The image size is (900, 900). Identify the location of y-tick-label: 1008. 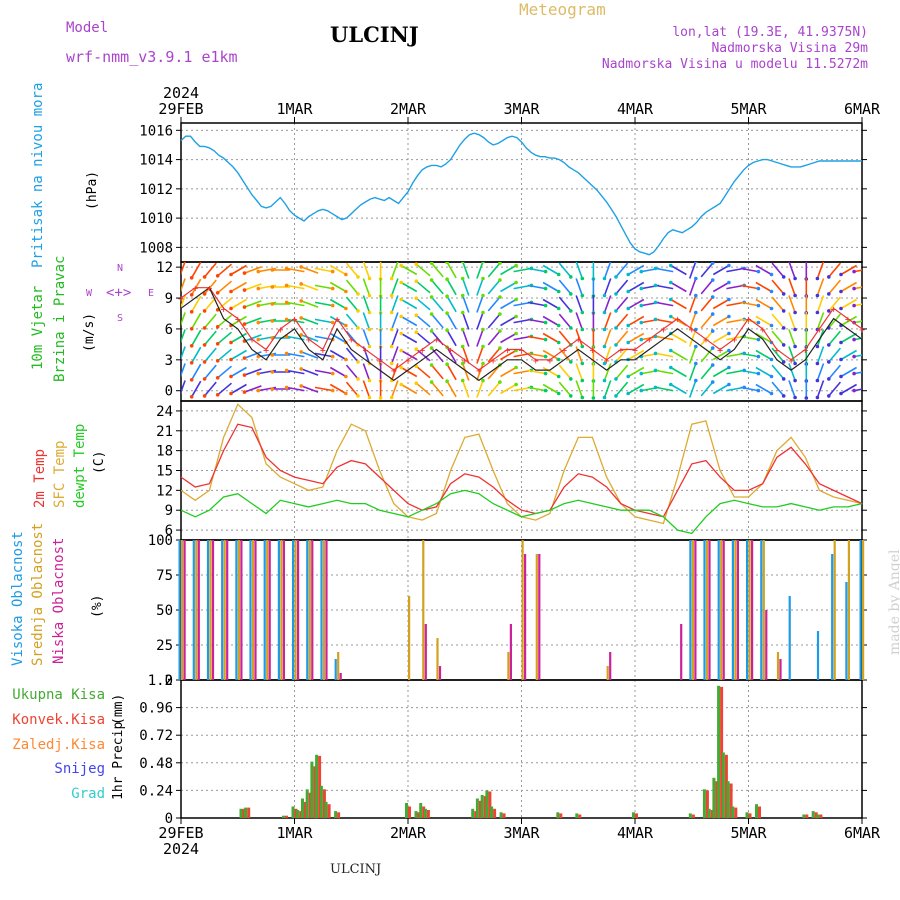
(156, 248).